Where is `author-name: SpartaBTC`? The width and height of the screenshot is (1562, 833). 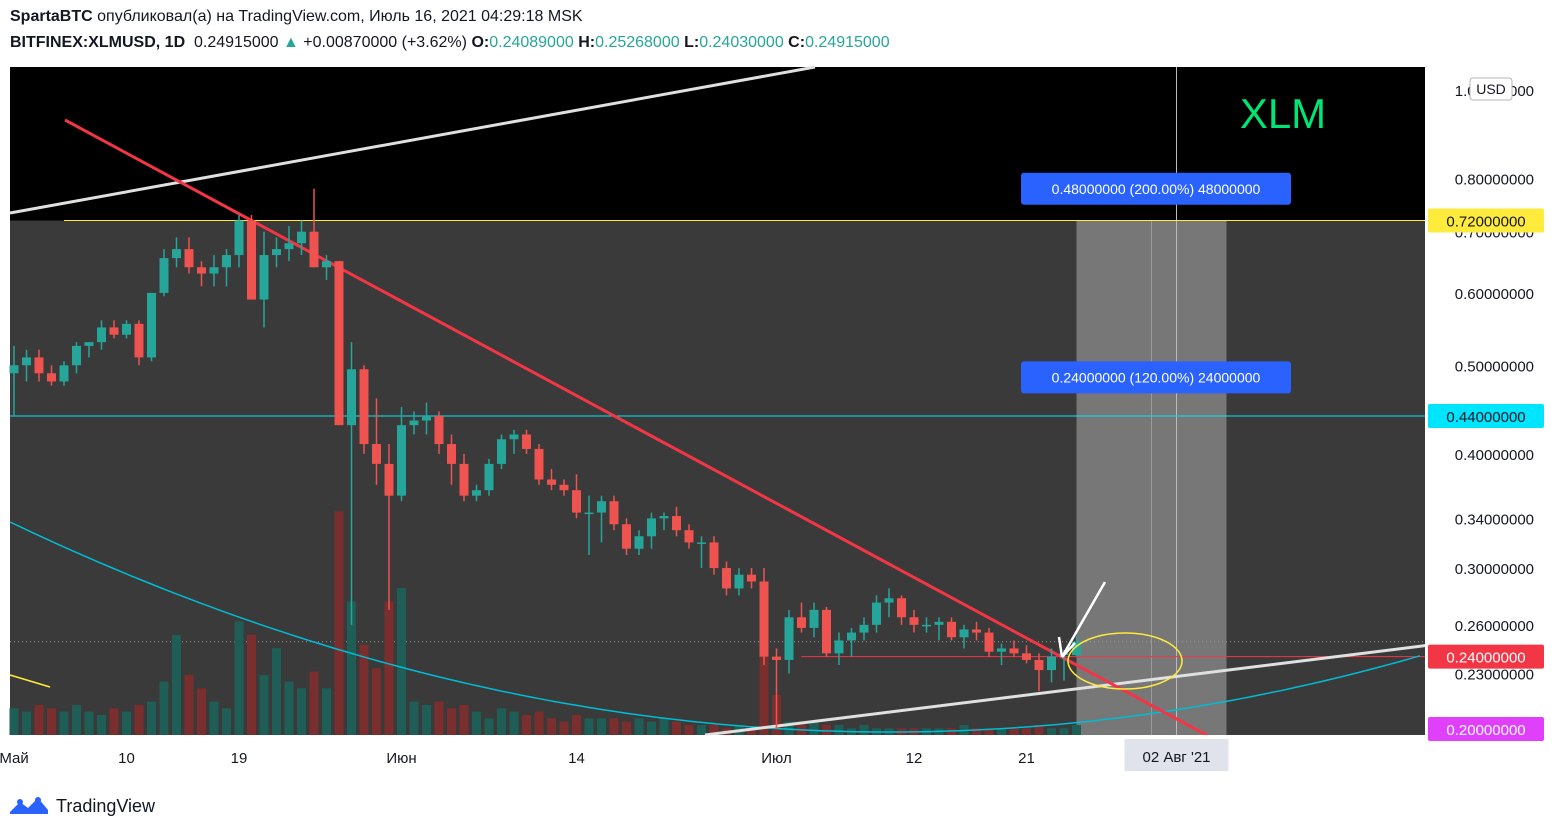 author-name: SpartaBTC is located at coordinates (51, 16).